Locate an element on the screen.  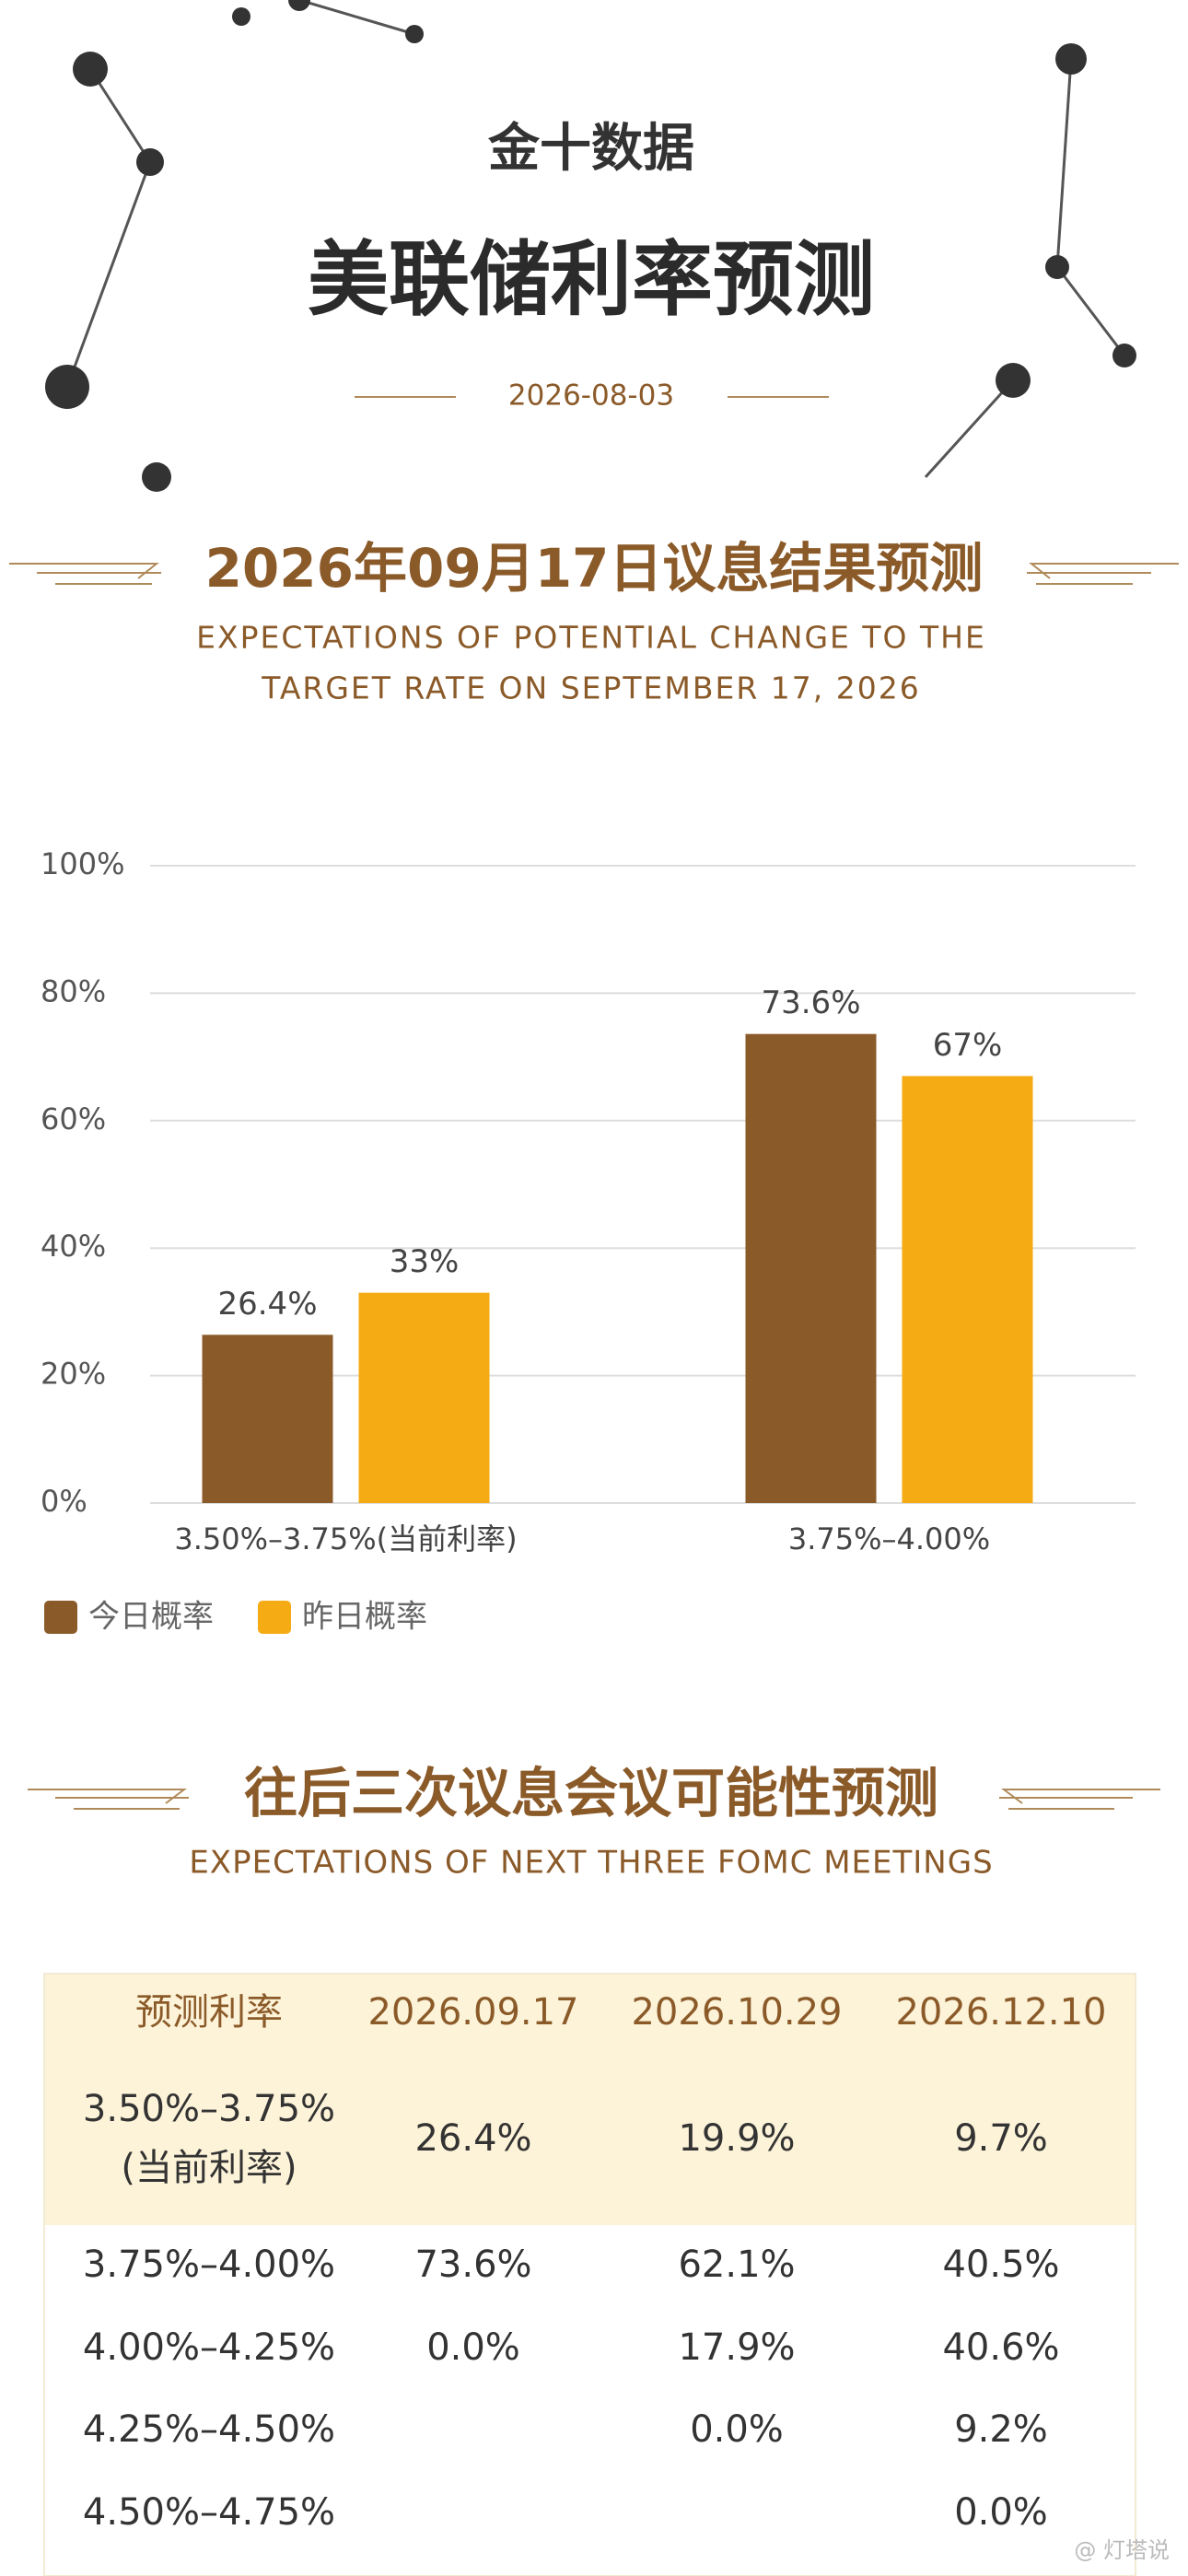
table-cell: 40.6% is located at coordinates (1001, 2347).